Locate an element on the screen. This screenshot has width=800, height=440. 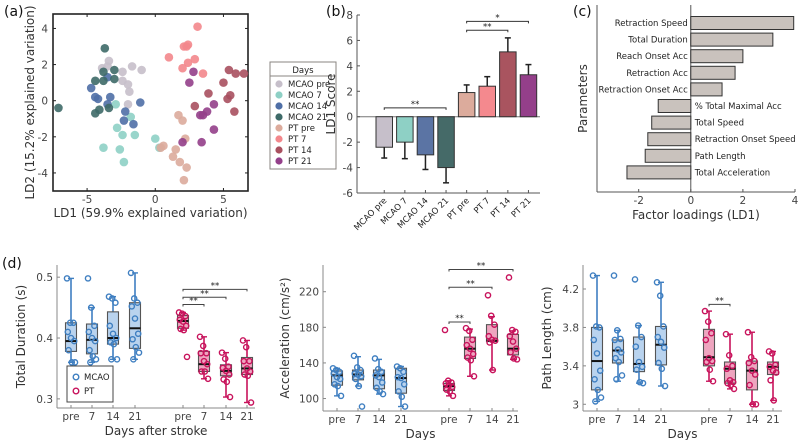
x-axis-label: Days is located at coordinates (421, 433).